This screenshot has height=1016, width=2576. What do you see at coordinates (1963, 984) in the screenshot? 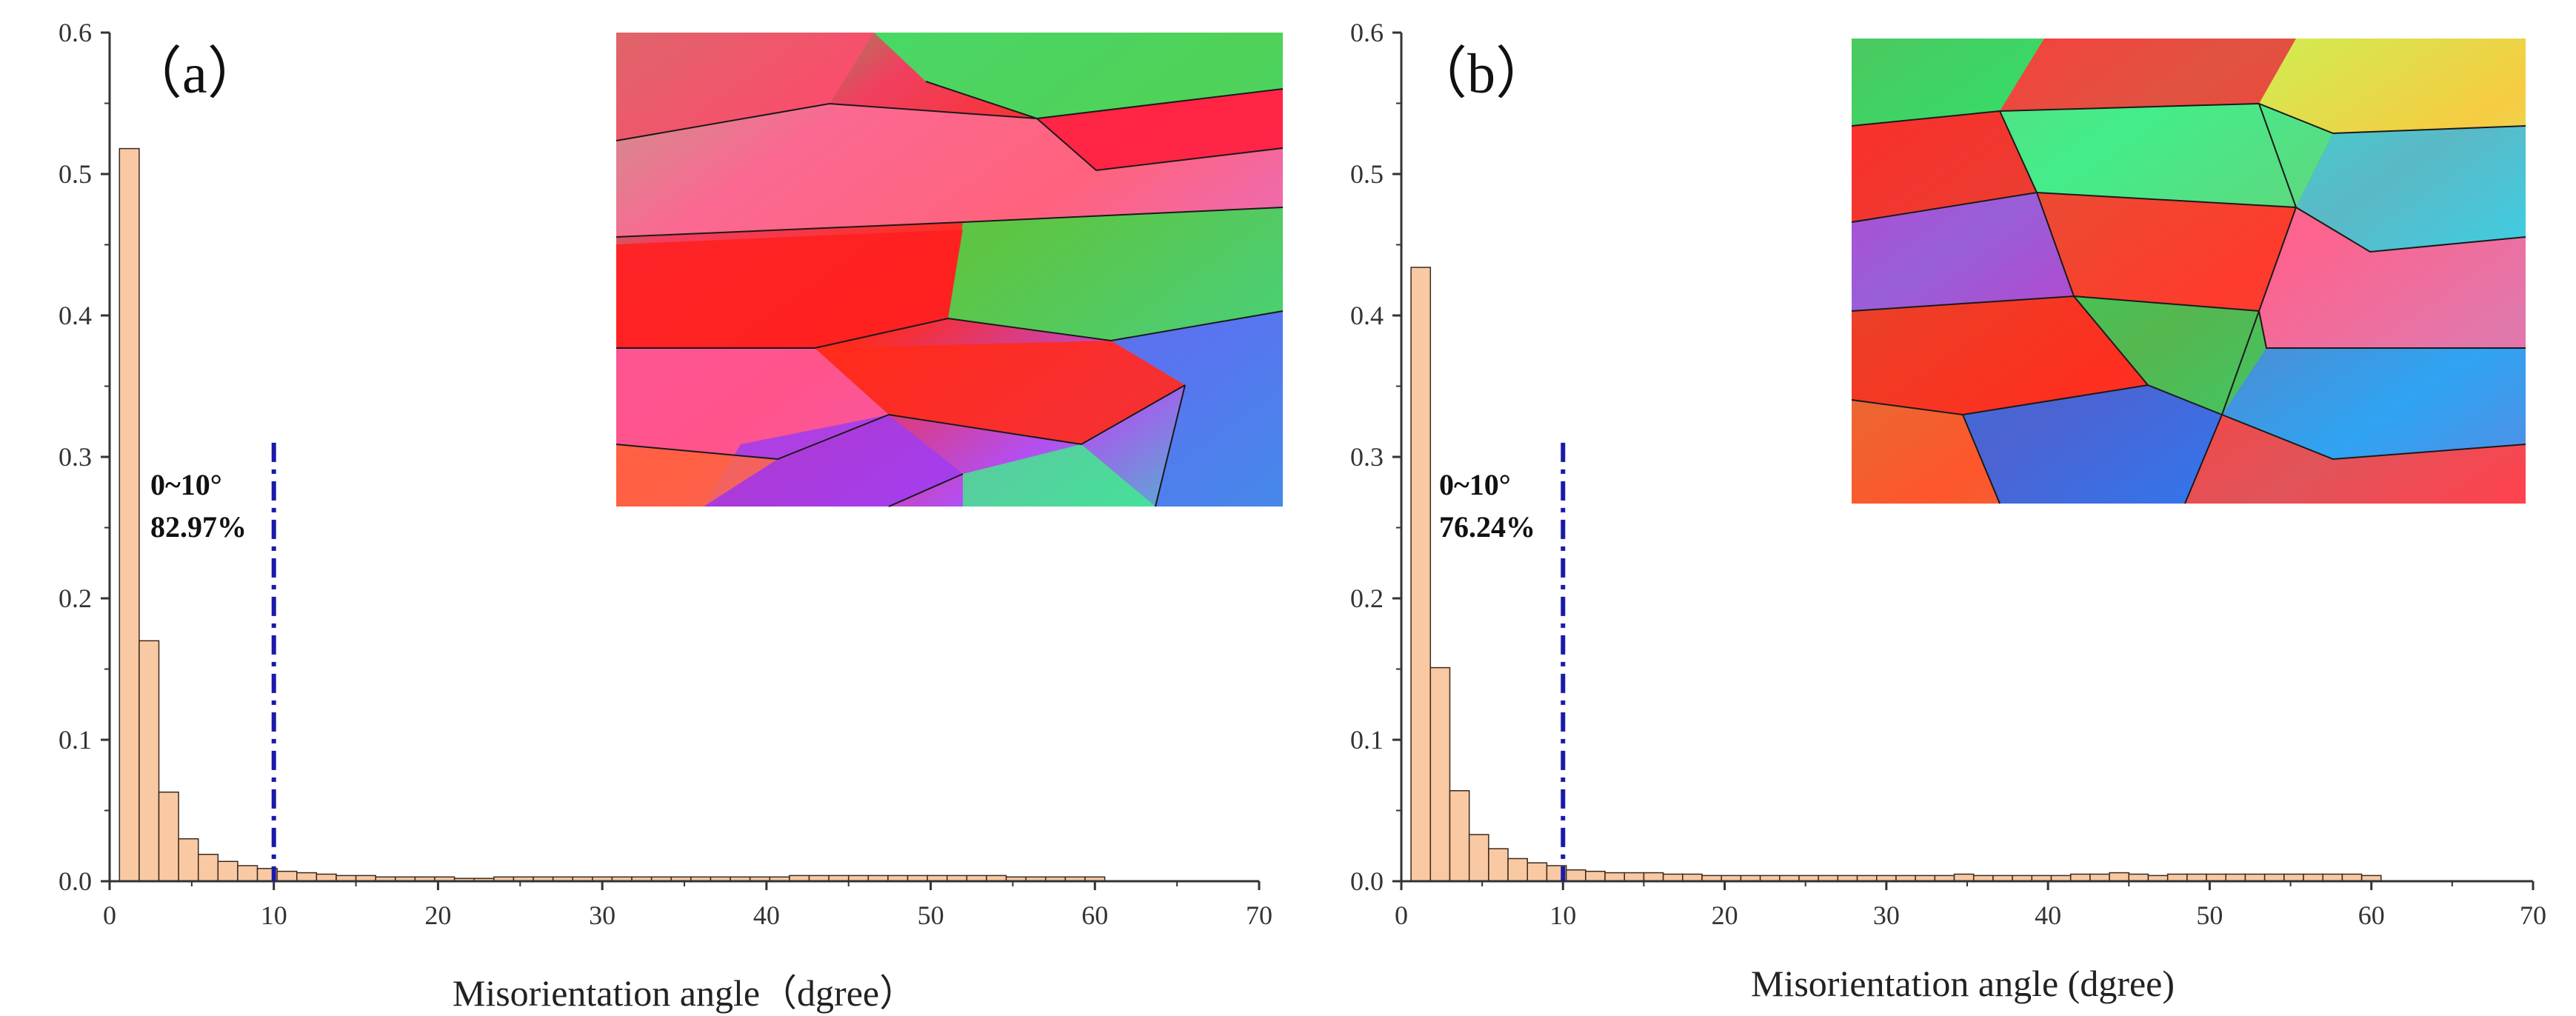
I see `x-axis-title-b: Misorientation angle (dgree)` at bounding box center [1963, 984].